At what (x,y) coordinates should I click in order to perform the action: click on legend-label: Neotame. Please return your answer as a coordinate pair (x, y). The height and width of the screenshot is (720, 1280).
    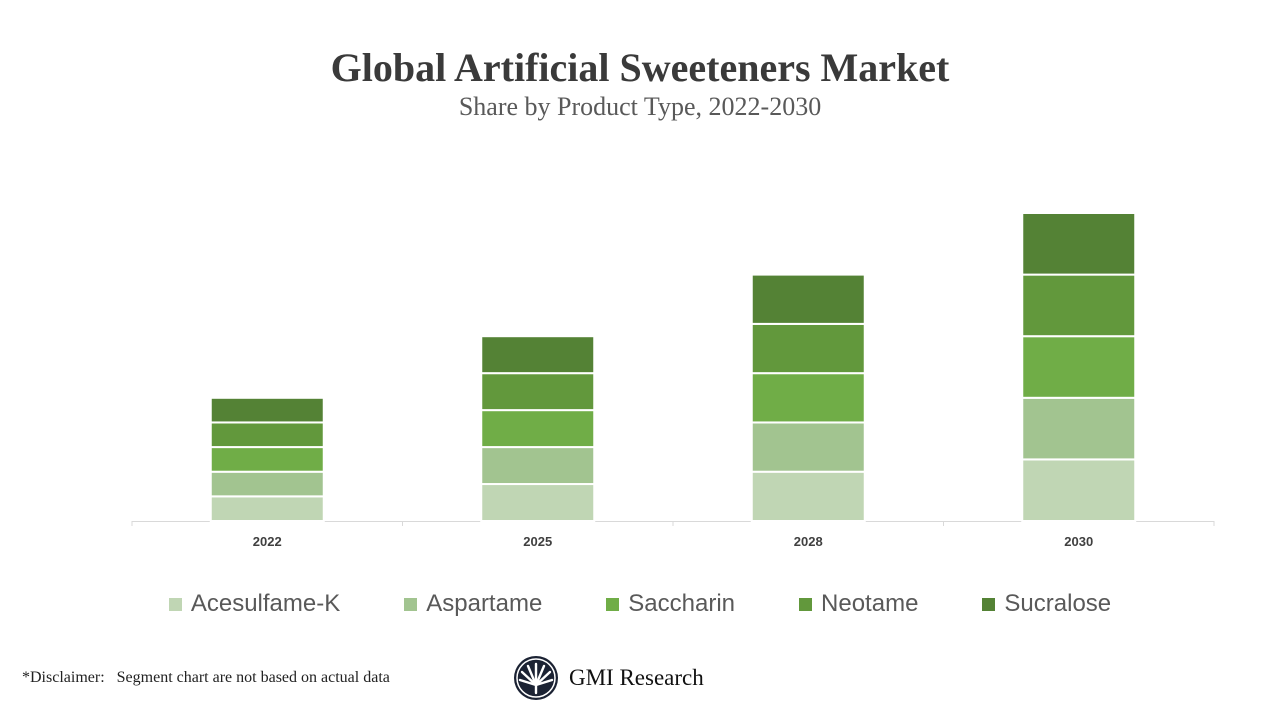
    Looking at the image, I should click on (870, 603).